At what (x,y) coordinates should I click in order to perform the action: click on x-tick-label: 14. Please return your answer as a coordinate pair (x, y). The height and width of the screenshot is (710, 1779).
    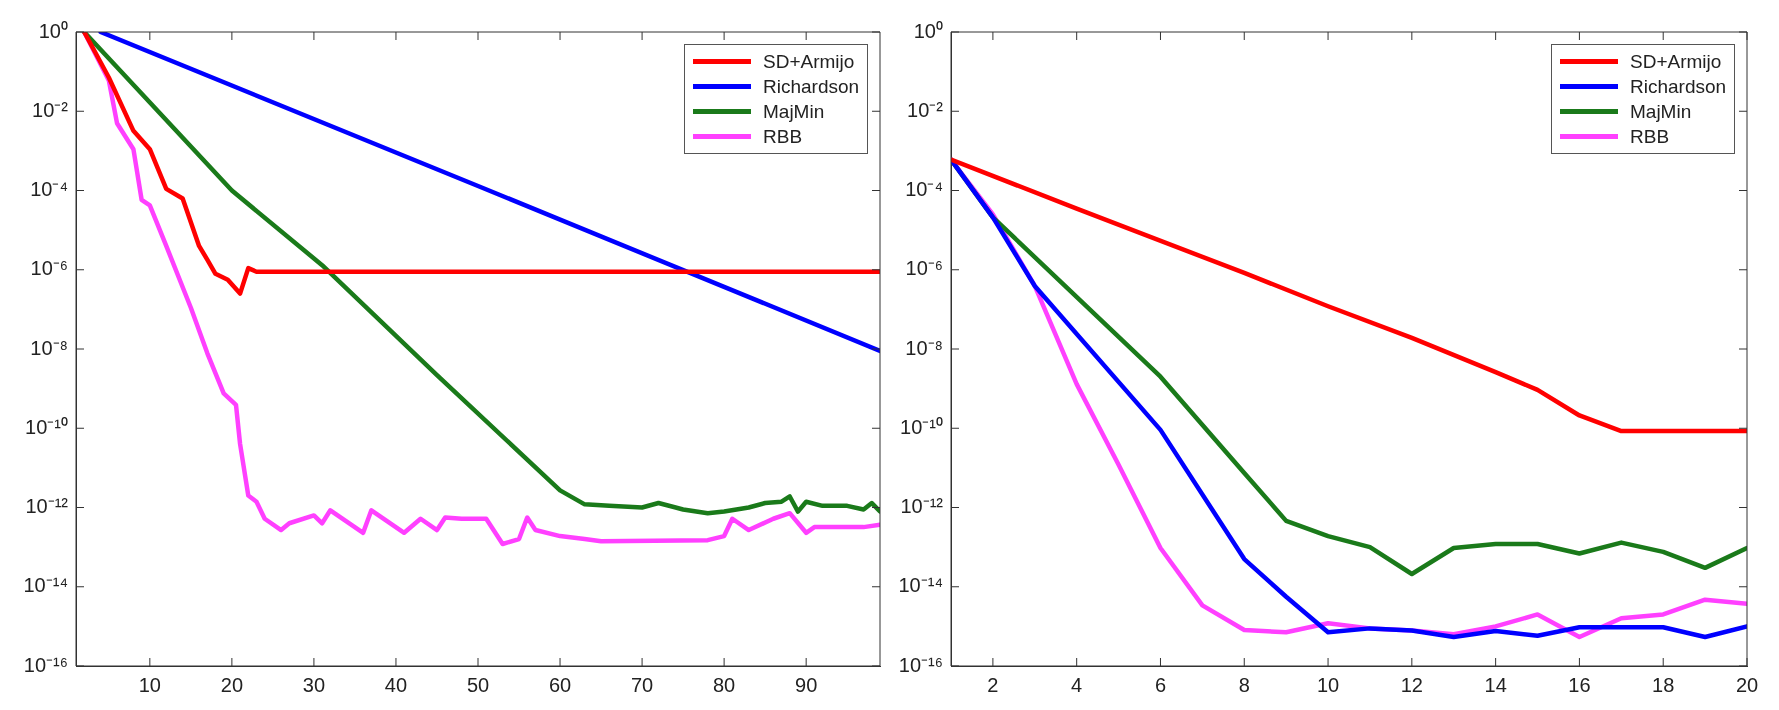
    Looking at the image, I should click on (1495, 684).